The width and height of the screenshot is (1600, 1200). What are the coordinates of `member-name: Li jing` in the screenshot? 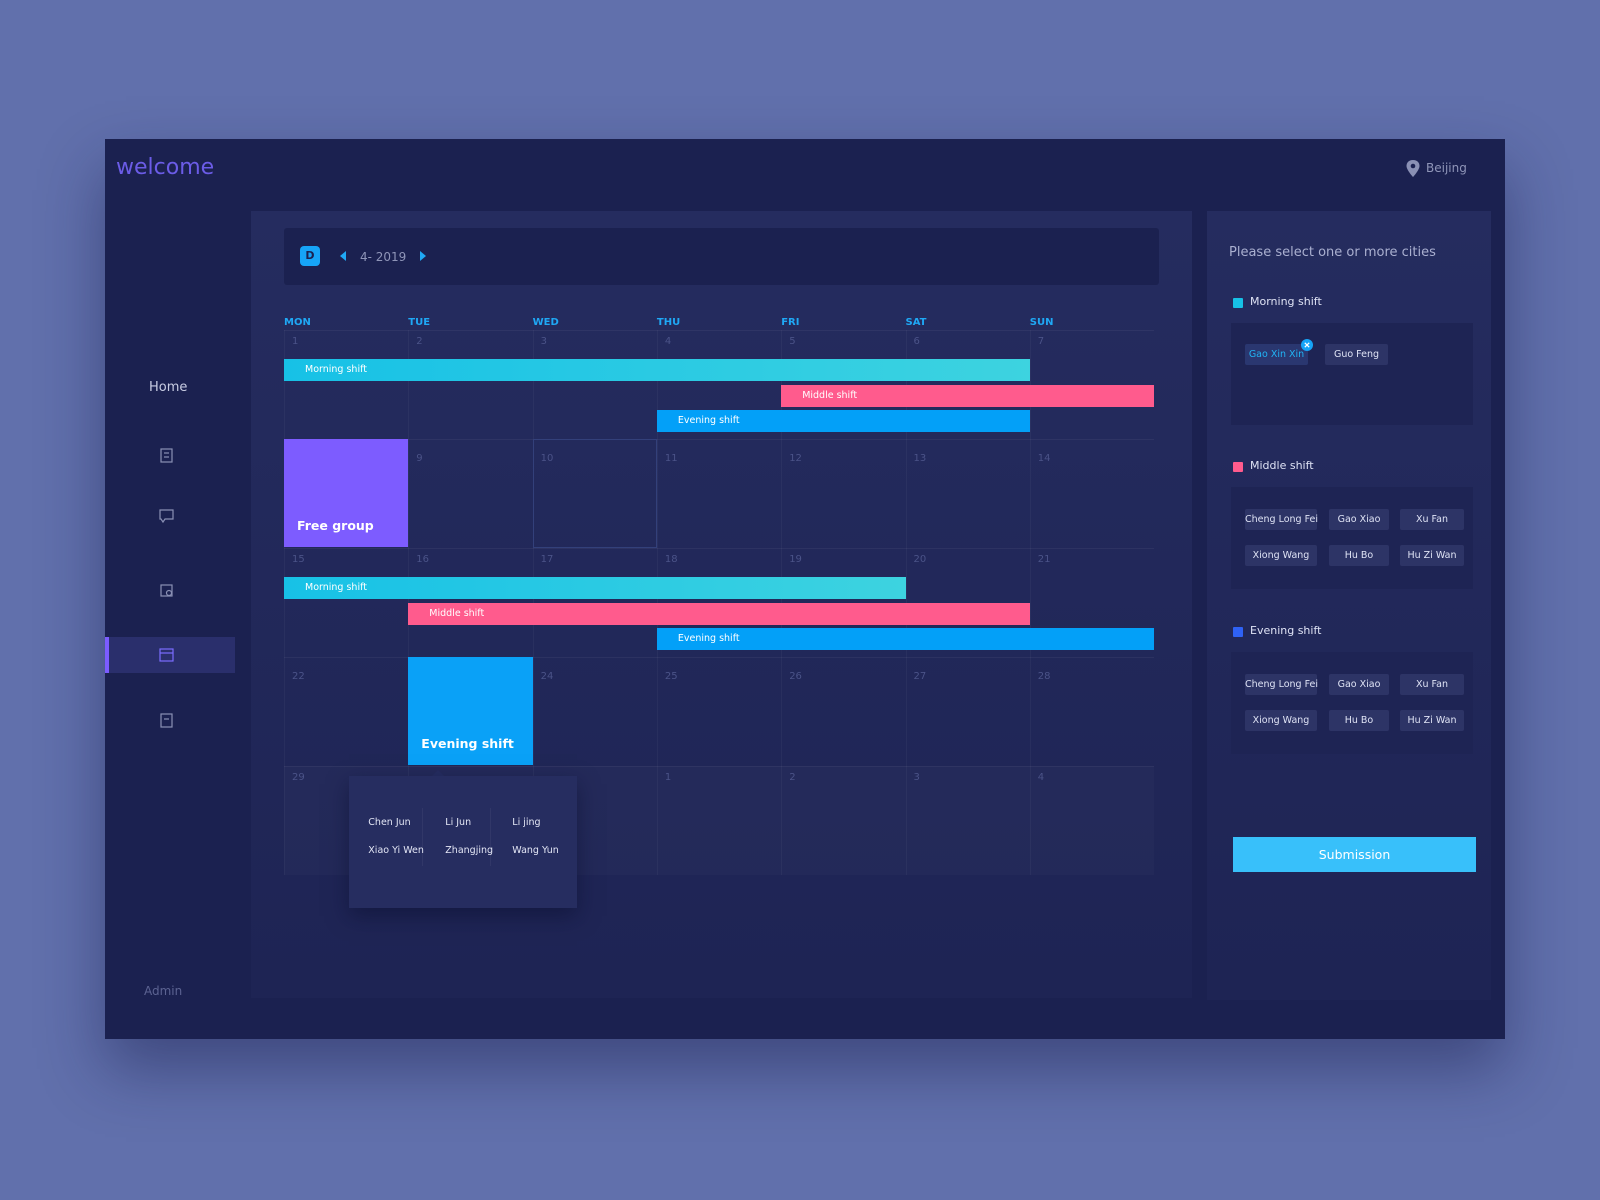 It's located at (526, 822).